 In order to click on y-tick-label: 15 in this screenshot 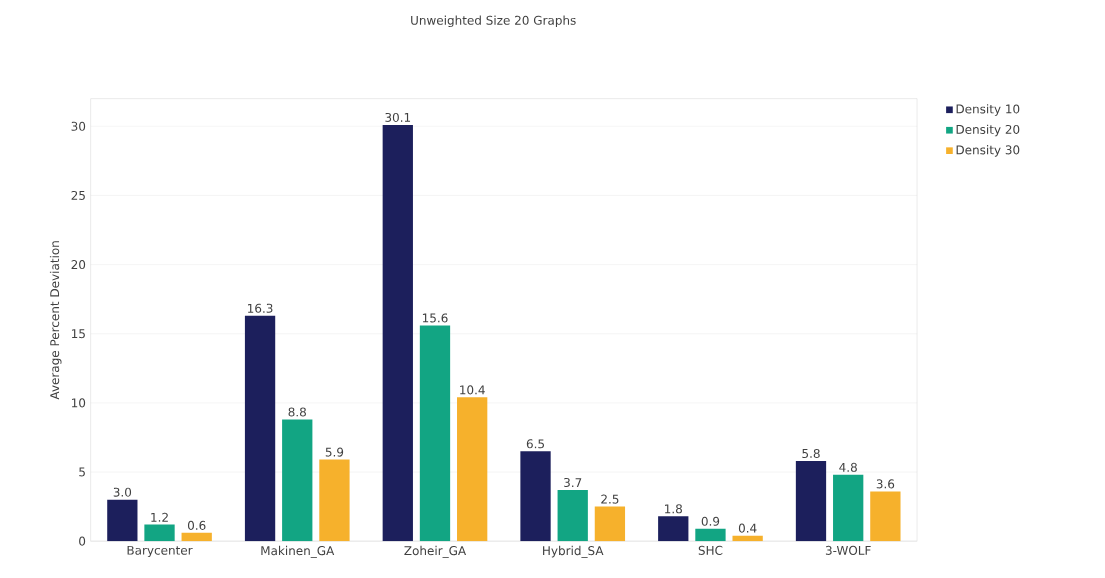, I will do `click(78, 333)`.